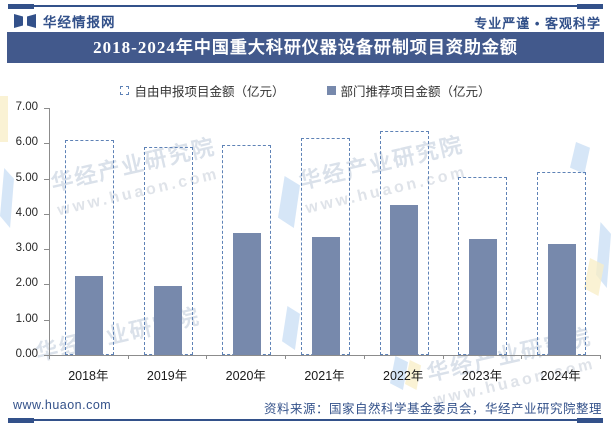  What do you see at coordinates (167, 376) in the screenshot?
I see `x-axis-label: 2019年` at bounding box center [167, 376].